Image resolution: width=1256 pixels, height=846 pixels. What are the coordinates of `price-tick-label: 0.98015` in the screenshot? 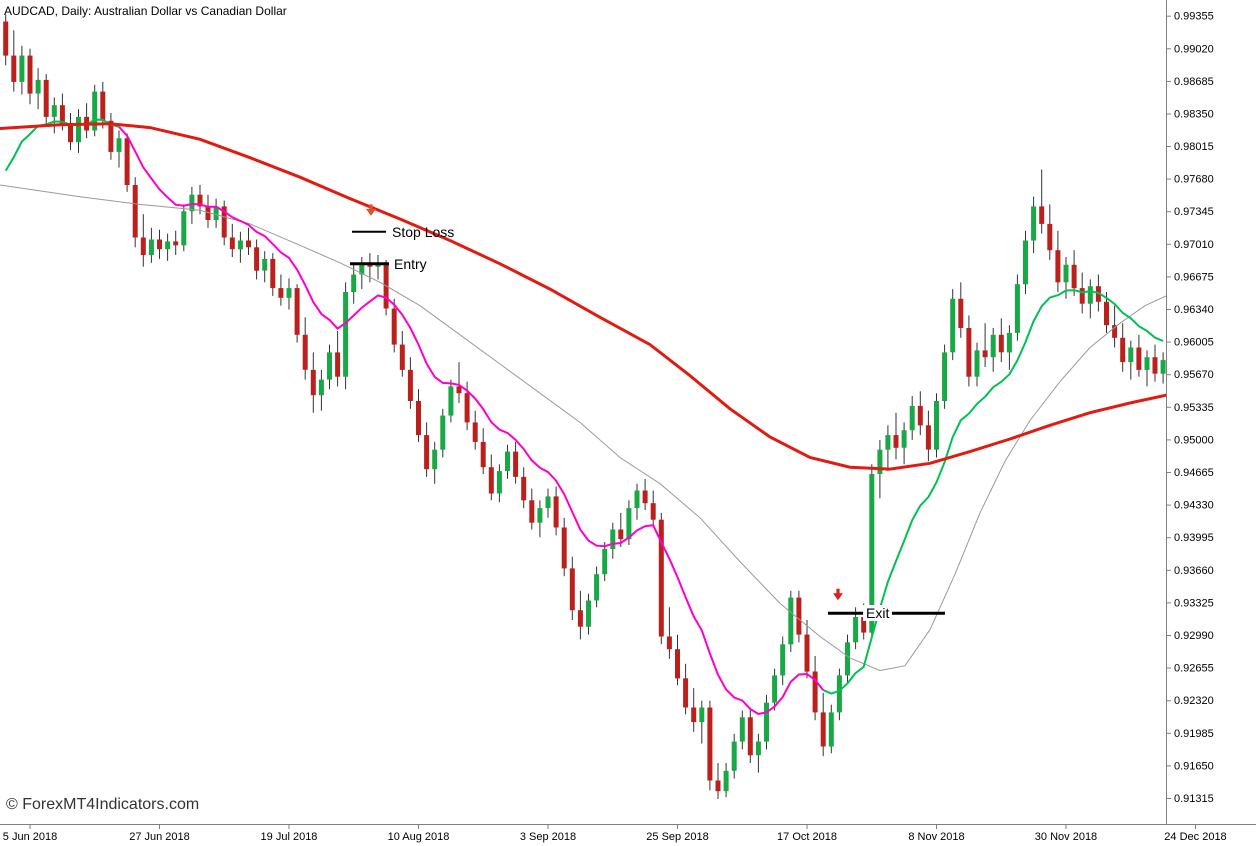 It's located at (1194, 147).